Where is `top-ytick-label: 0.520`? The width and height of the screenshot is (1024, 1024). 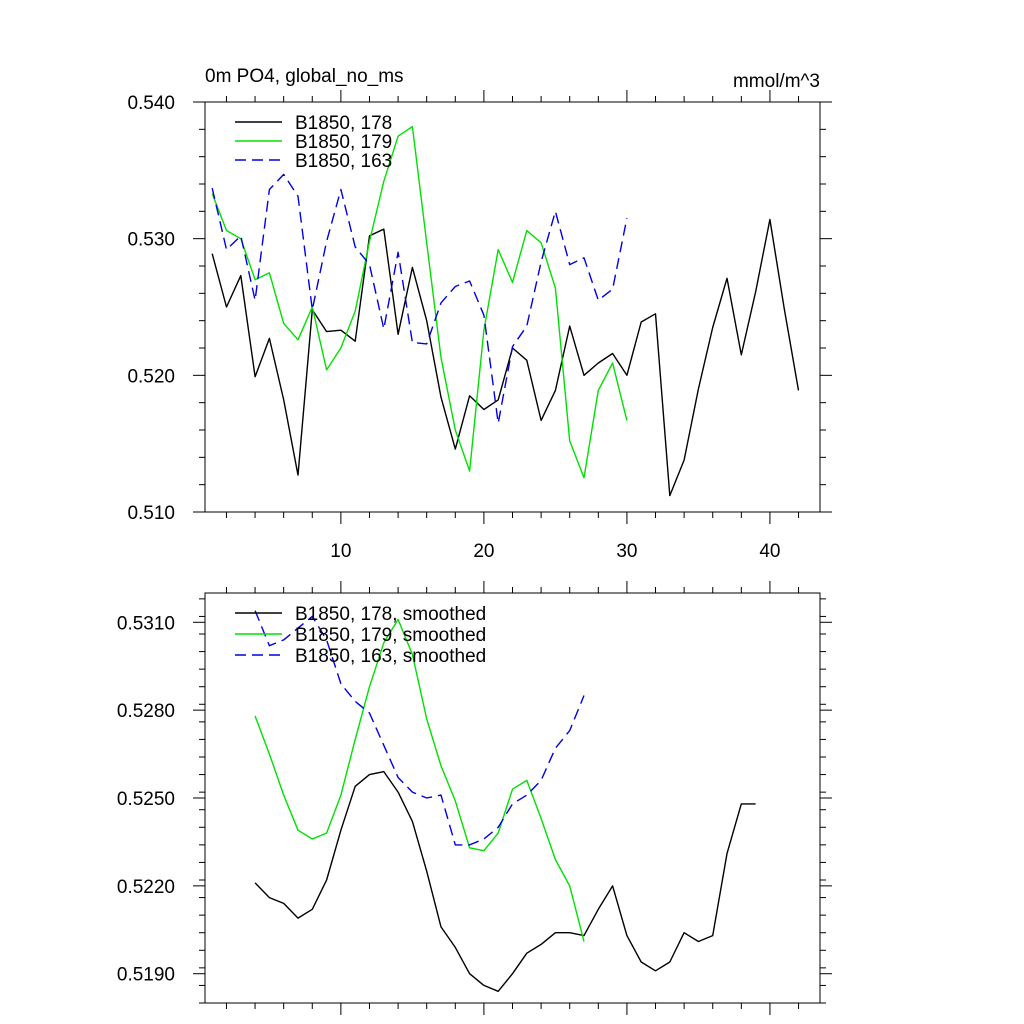 top-ytick-label: 0.520 is located at coordinates (151, 376).